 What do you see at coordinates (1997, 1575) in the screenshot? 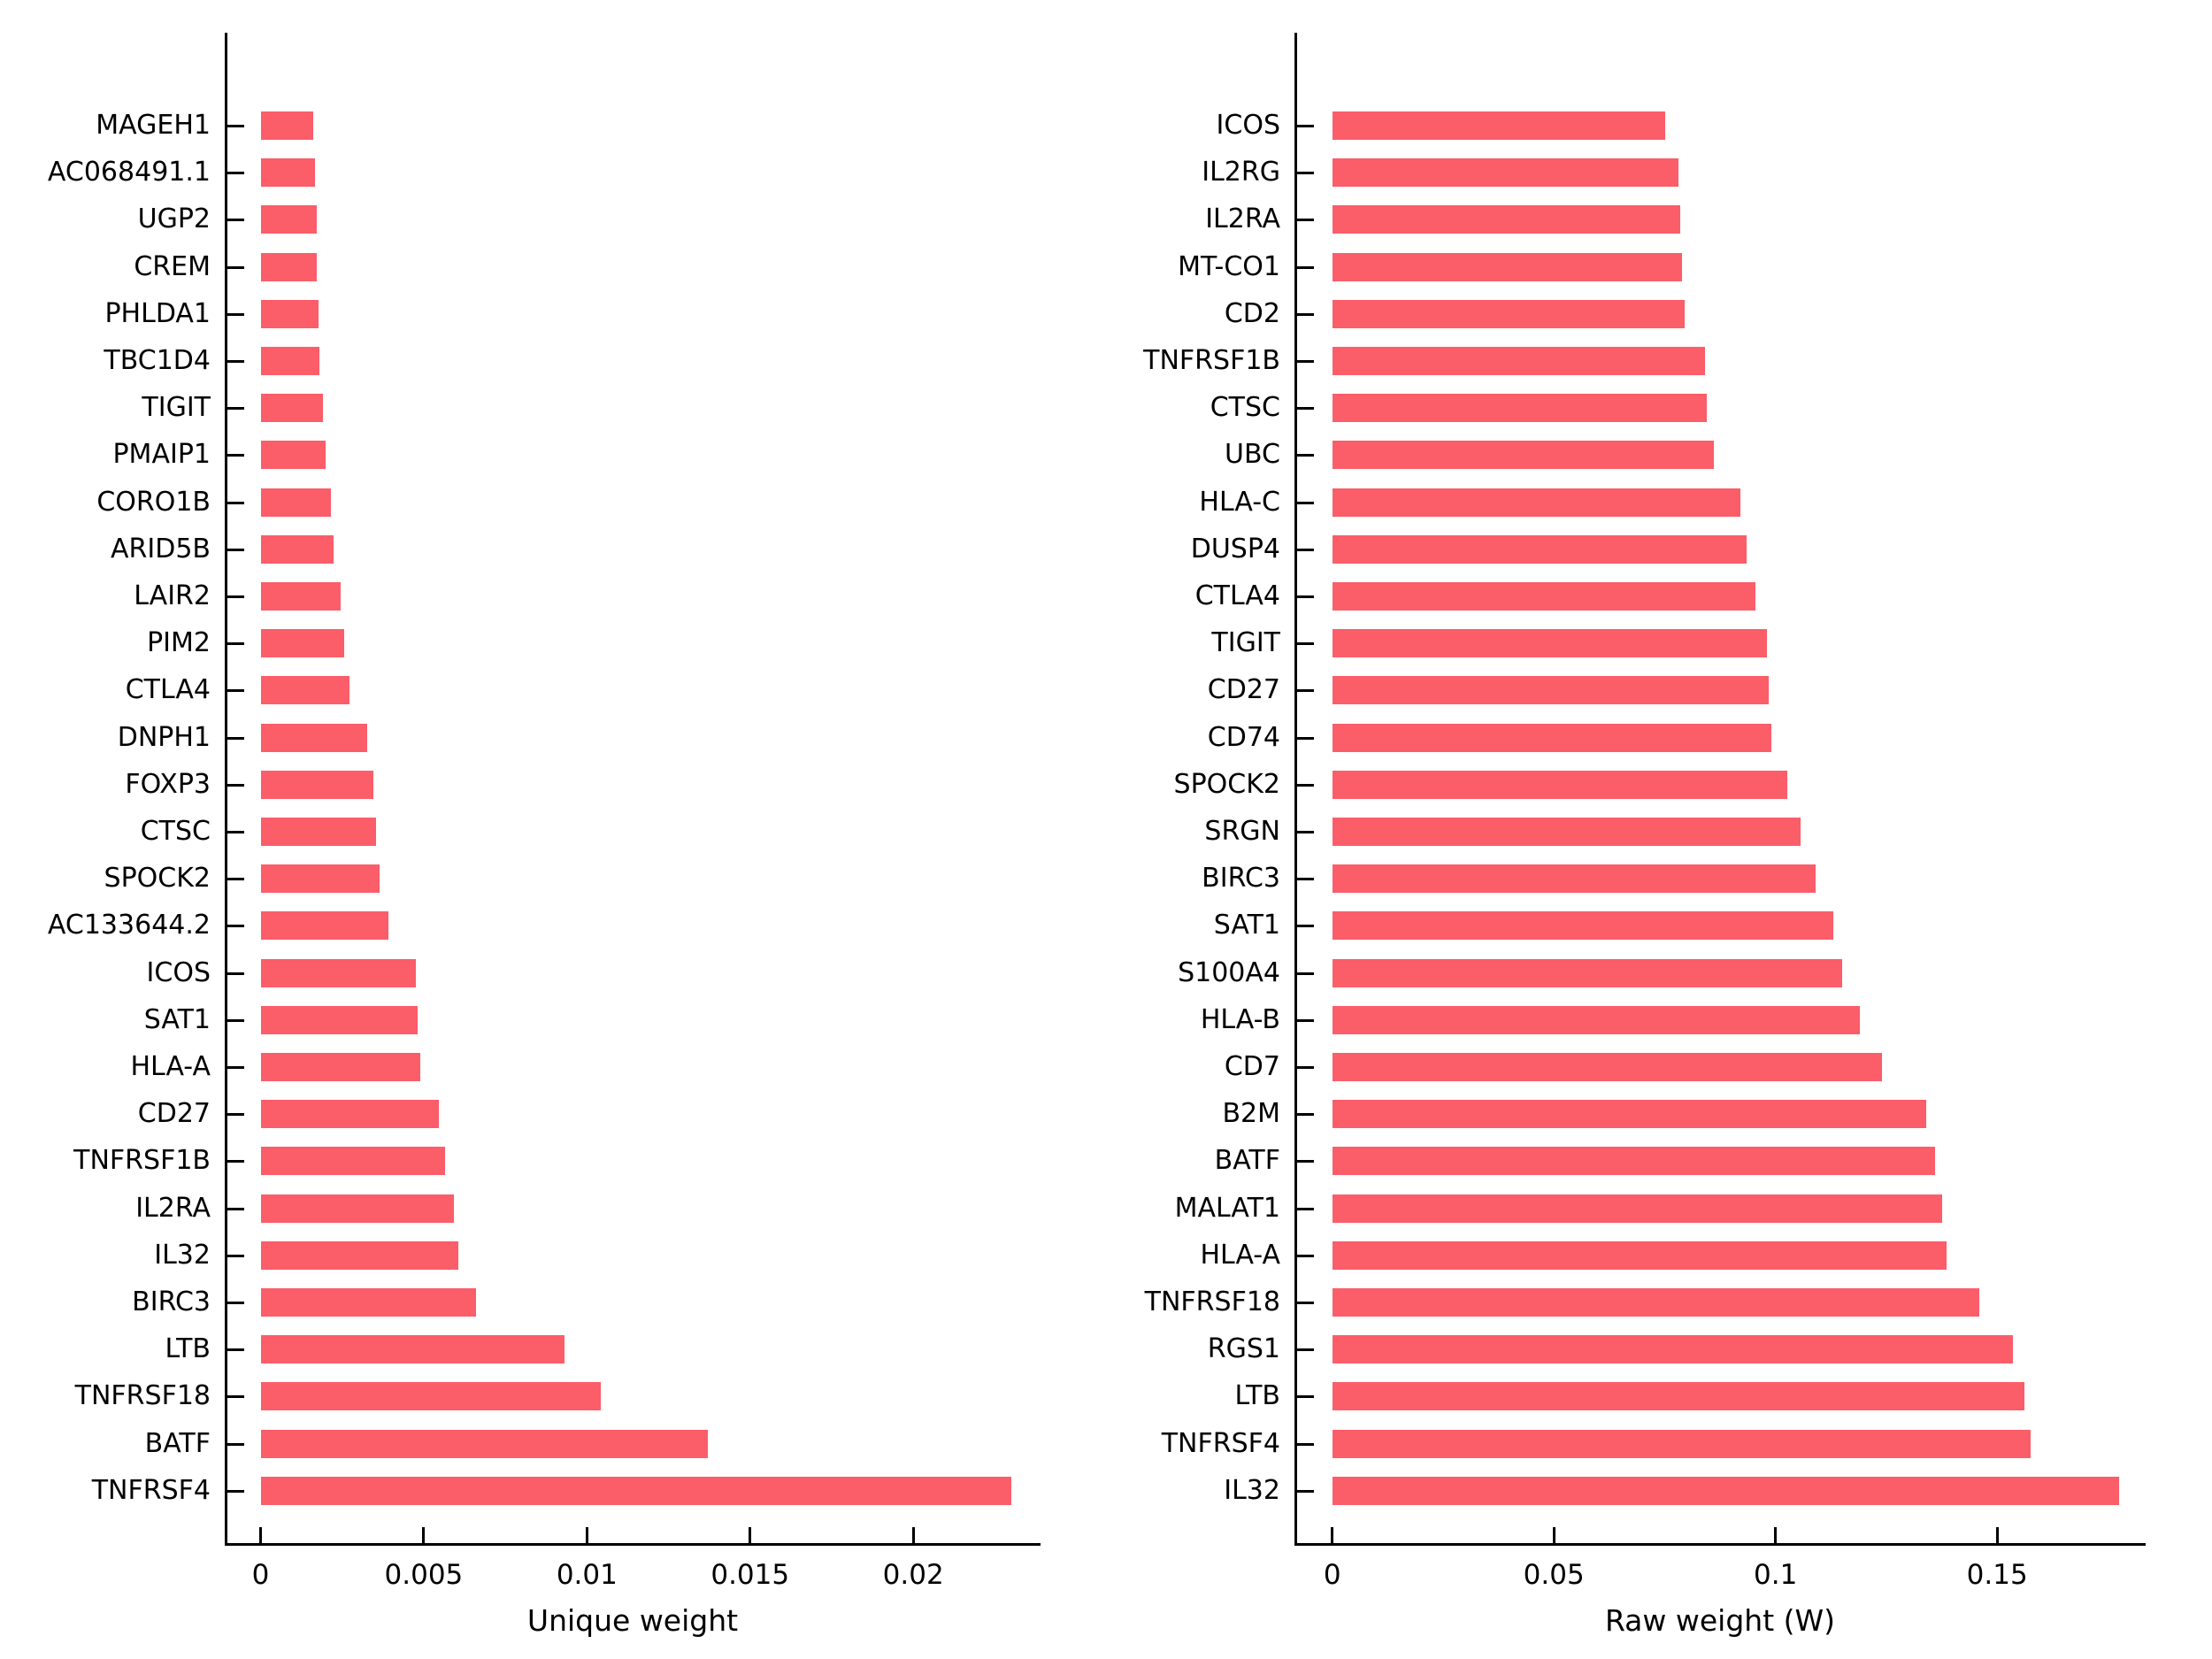
I see `x-tick-label: 0.15` at bounding box center [1997, 1575].